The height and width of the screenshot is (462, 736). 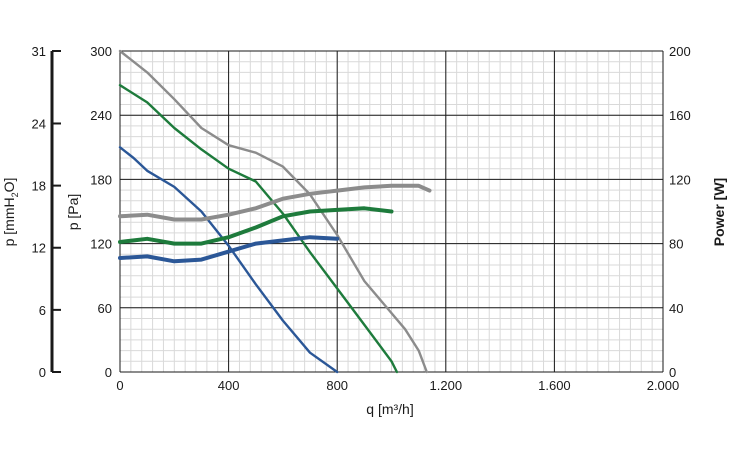 I want to click on power-tick-label: 0, so click(x=672, y=372).